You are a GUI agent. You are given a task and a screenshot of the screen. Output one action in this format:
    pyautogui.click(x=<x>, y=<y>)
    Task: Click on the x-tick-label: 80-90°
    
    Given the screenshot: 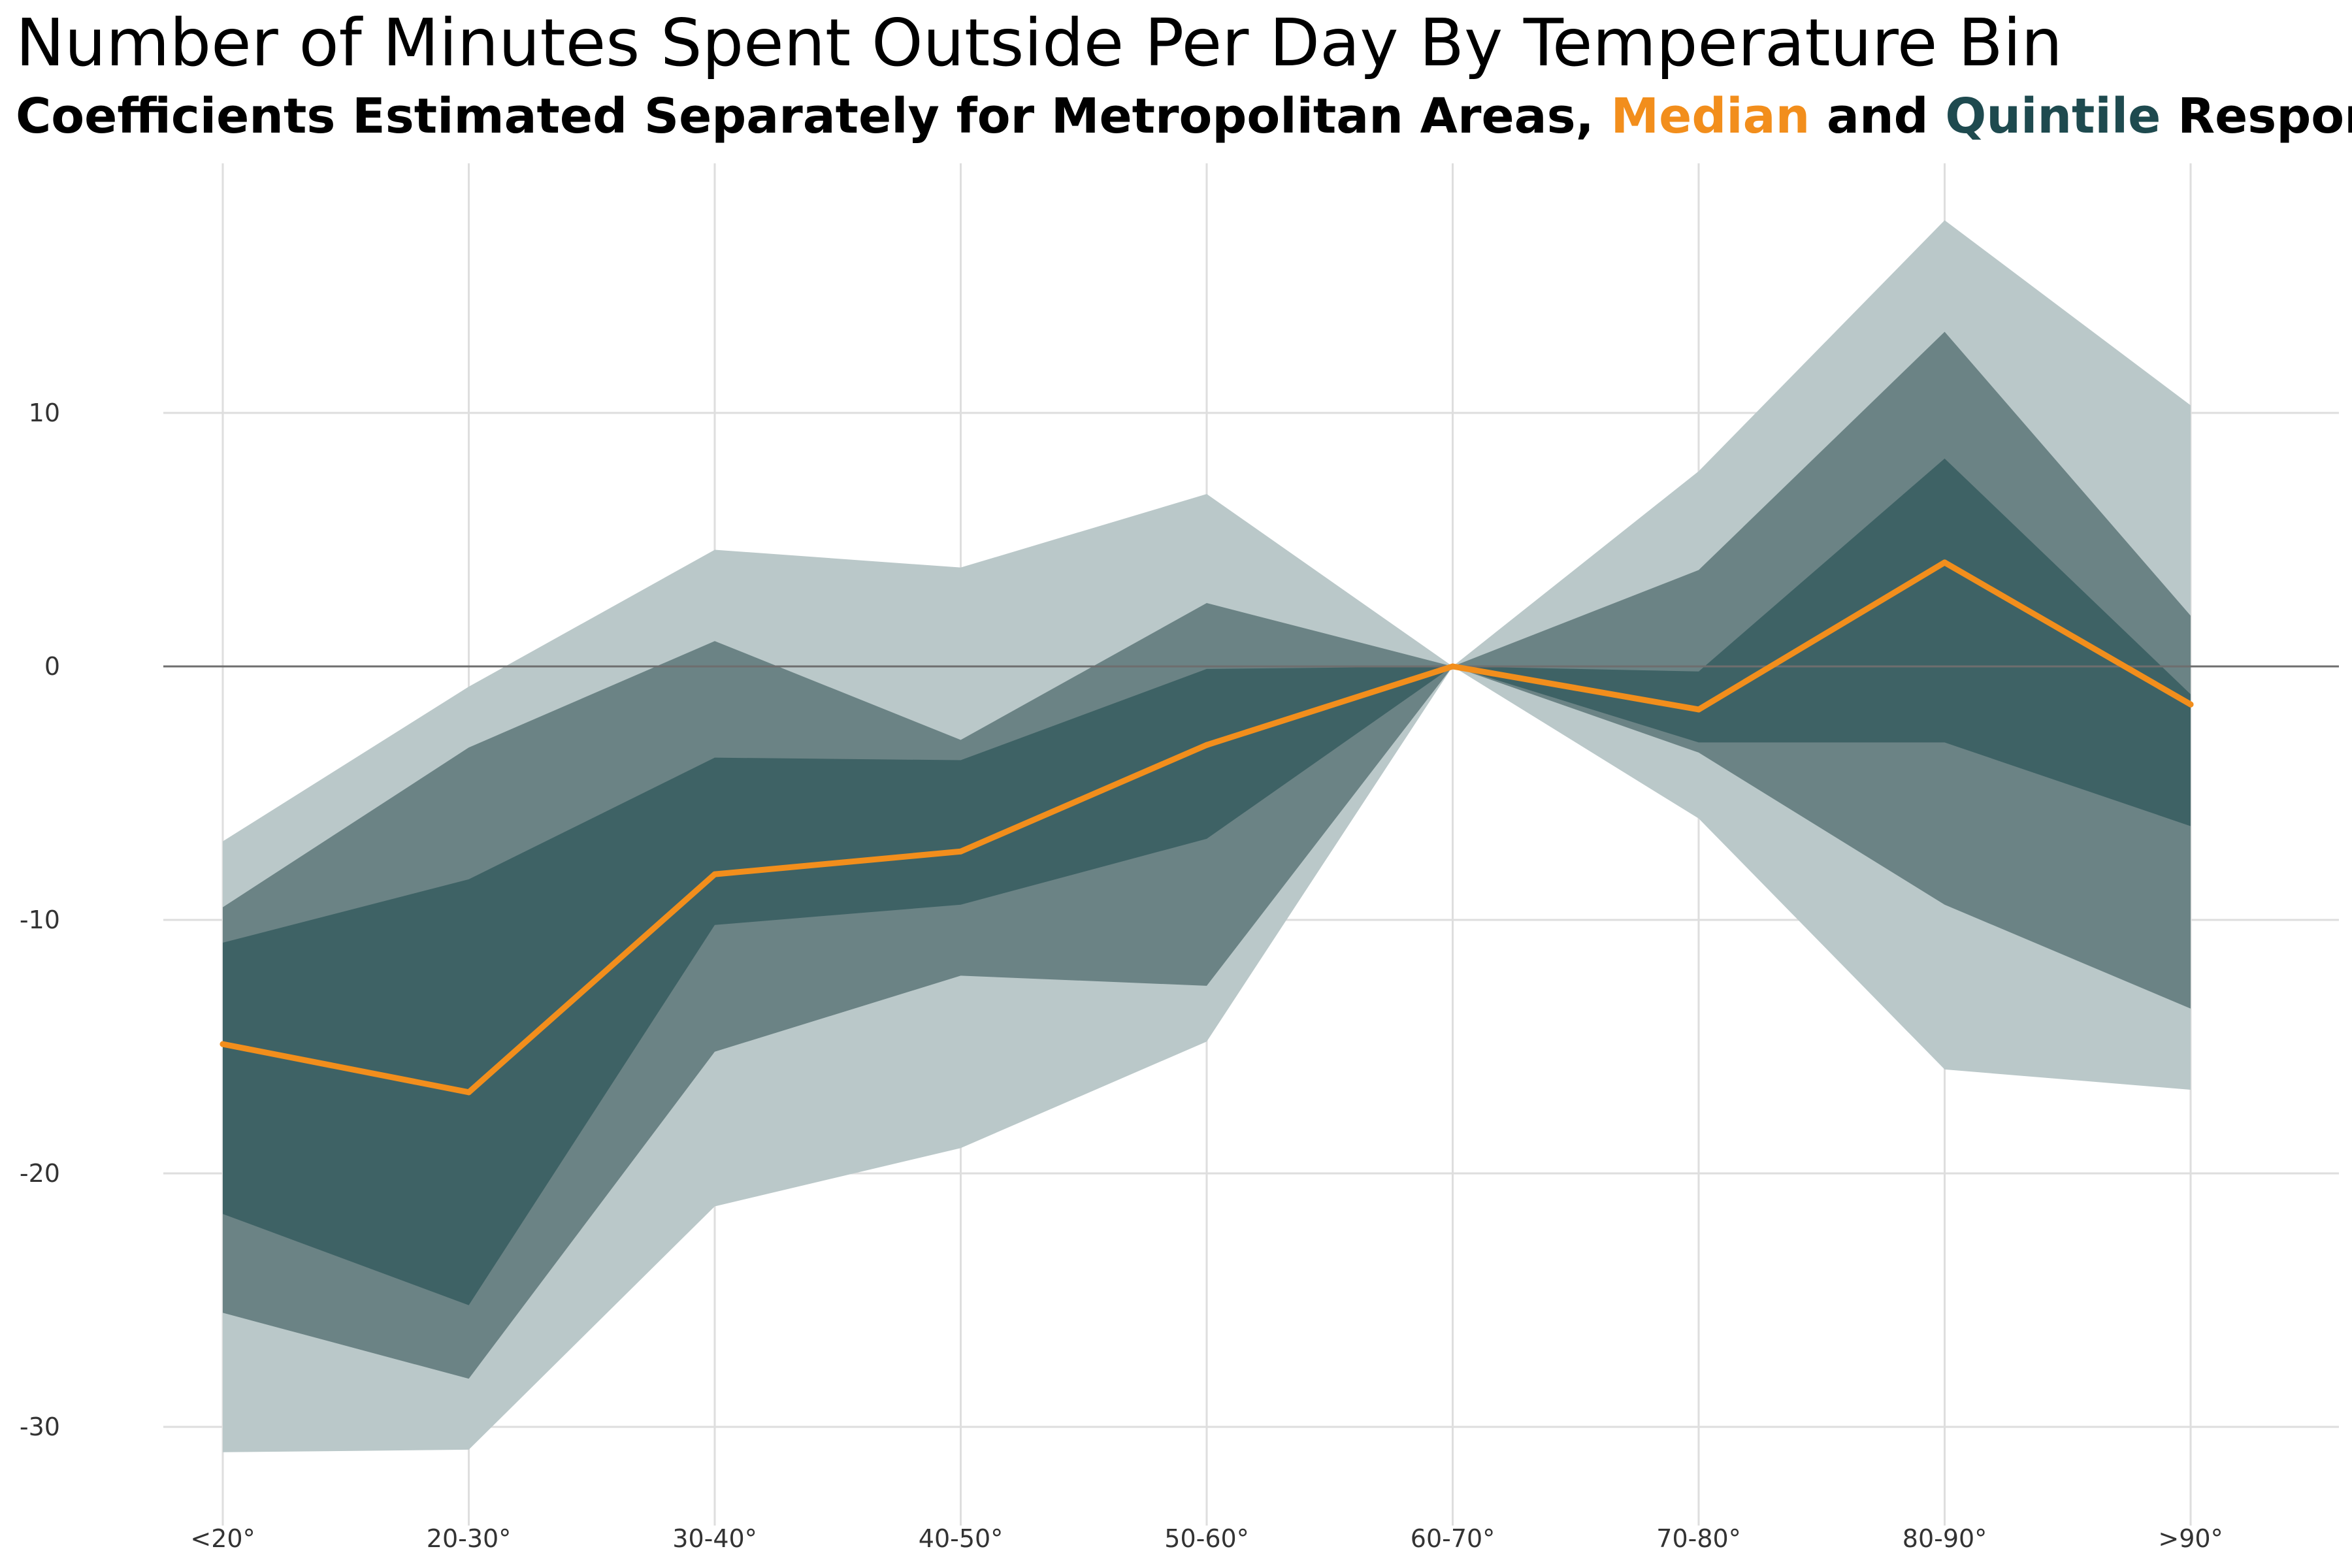 What is the action you would take?
    pyautogui.click(x=1945, y=1538)
    